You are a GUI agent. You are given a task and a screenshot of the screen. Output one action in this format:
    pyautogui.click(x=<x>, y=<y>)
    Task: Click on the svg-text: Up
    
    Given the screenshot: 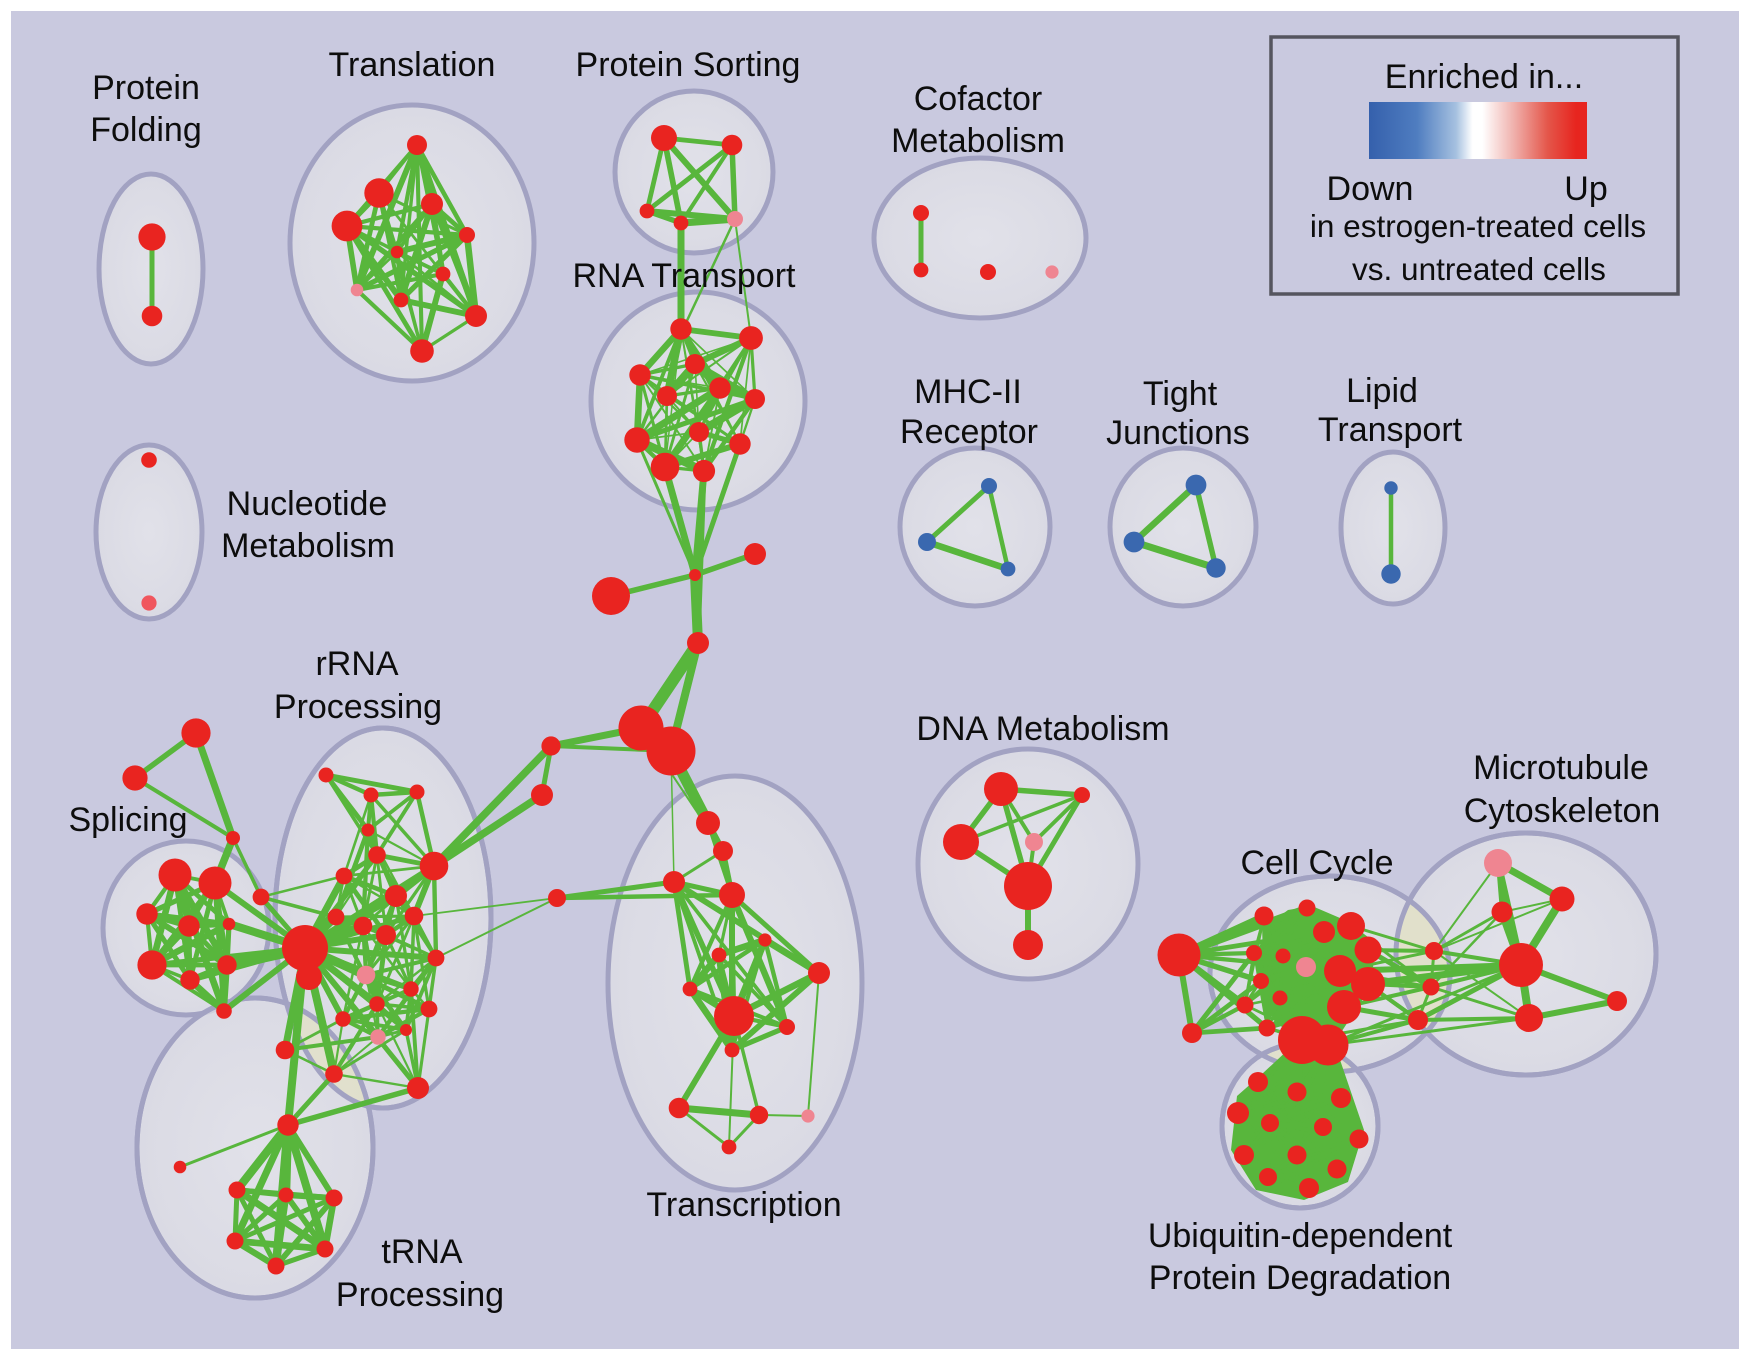 What is the action you would take?
    pyautogui.click(x=1585, y=189)
    